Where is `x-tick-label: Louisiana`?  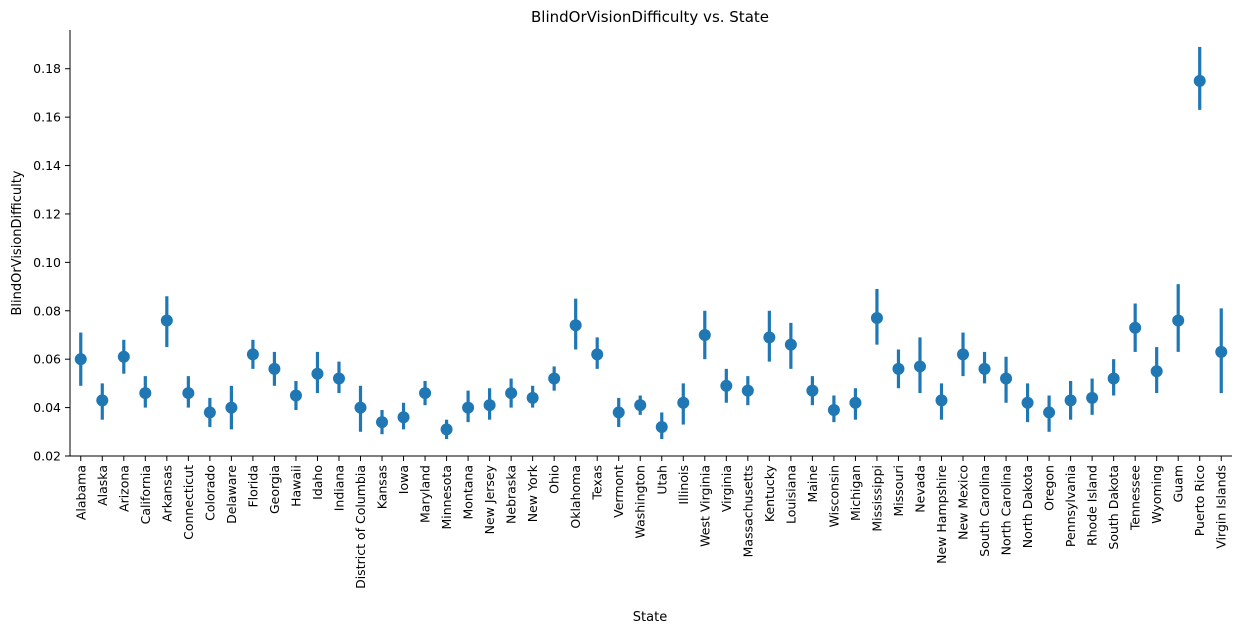 x-tick-label: Louisiana is located at coordinates (790, 494).